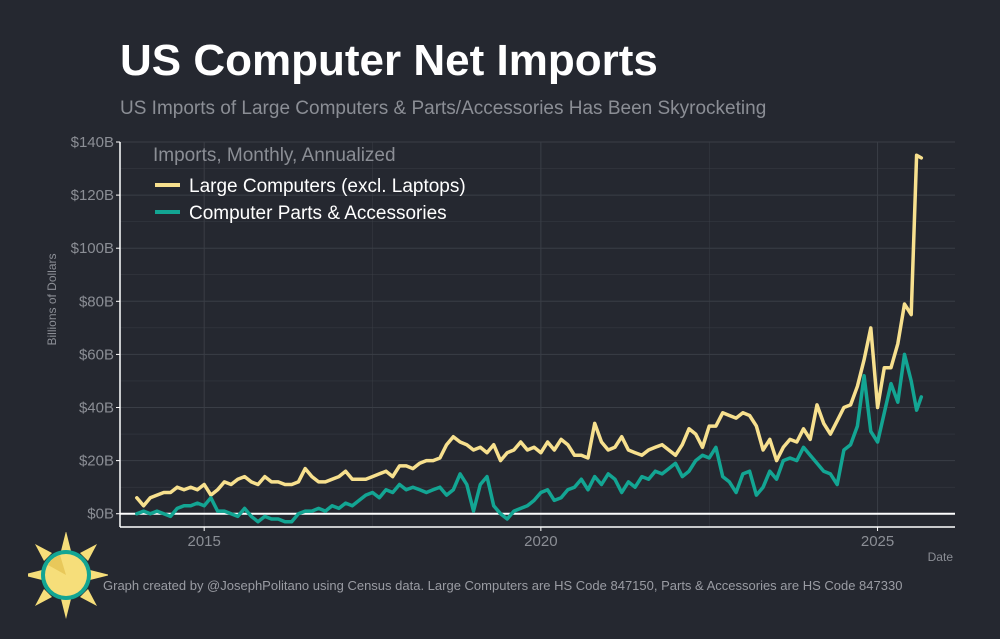 The width and height of the screenshot is (1000, 639). I want to click on sun-logo-icon, so click(68, 575).